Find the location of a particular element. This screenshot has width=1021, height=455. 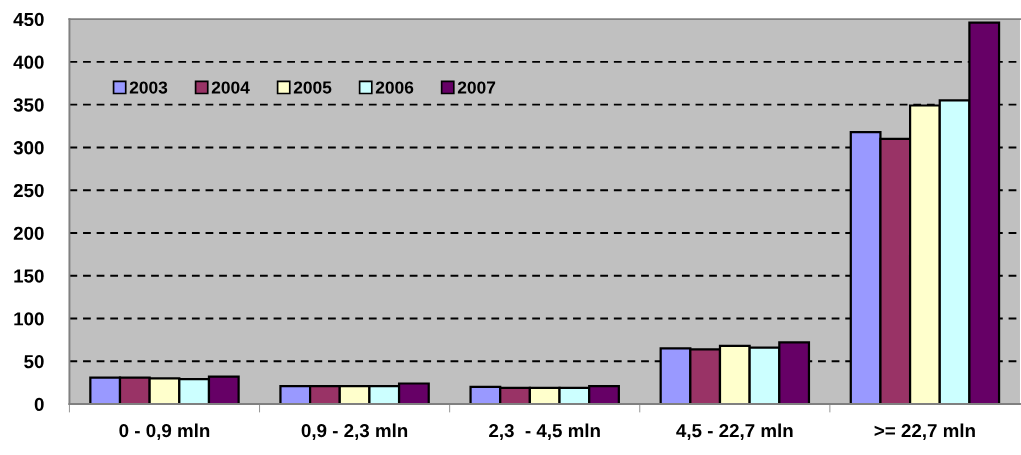

y-tick-label: 0 is located at coordinates (39, 404).